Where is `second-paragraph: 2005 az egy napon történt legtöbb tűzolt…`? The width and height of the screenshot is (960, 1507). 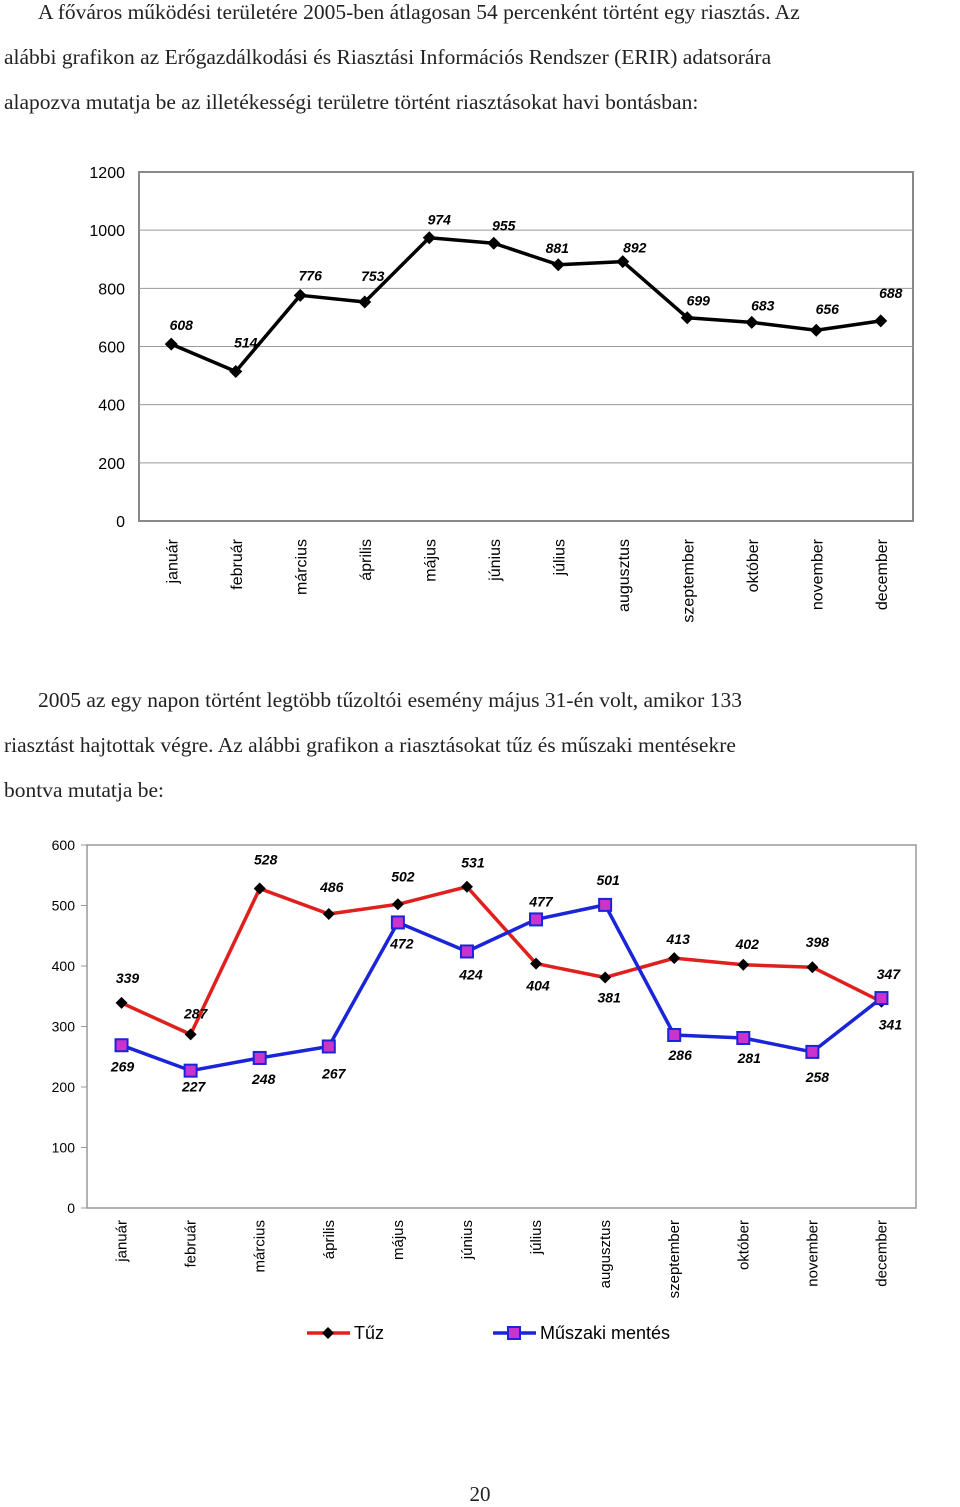
second-paragraph: 2005 az egy napon történt legtöbb tűzolt… is located at coordinates (480, 745).